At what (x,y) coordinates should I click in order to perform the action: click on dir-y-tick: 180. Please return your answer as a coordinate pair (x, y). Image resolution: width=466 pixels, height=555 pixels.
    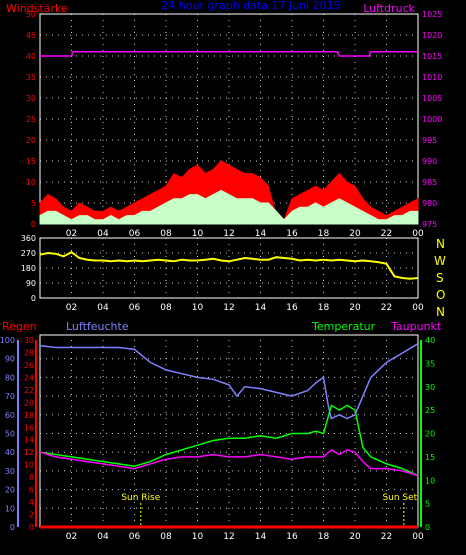
    Looking at the image, I should click on (28, 268).